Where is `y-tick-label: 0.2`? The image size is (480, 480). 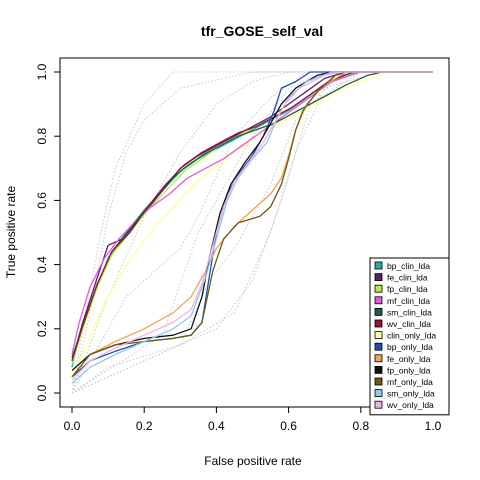
y-tick-label: 0.2 is located at coordinates (42, 328).